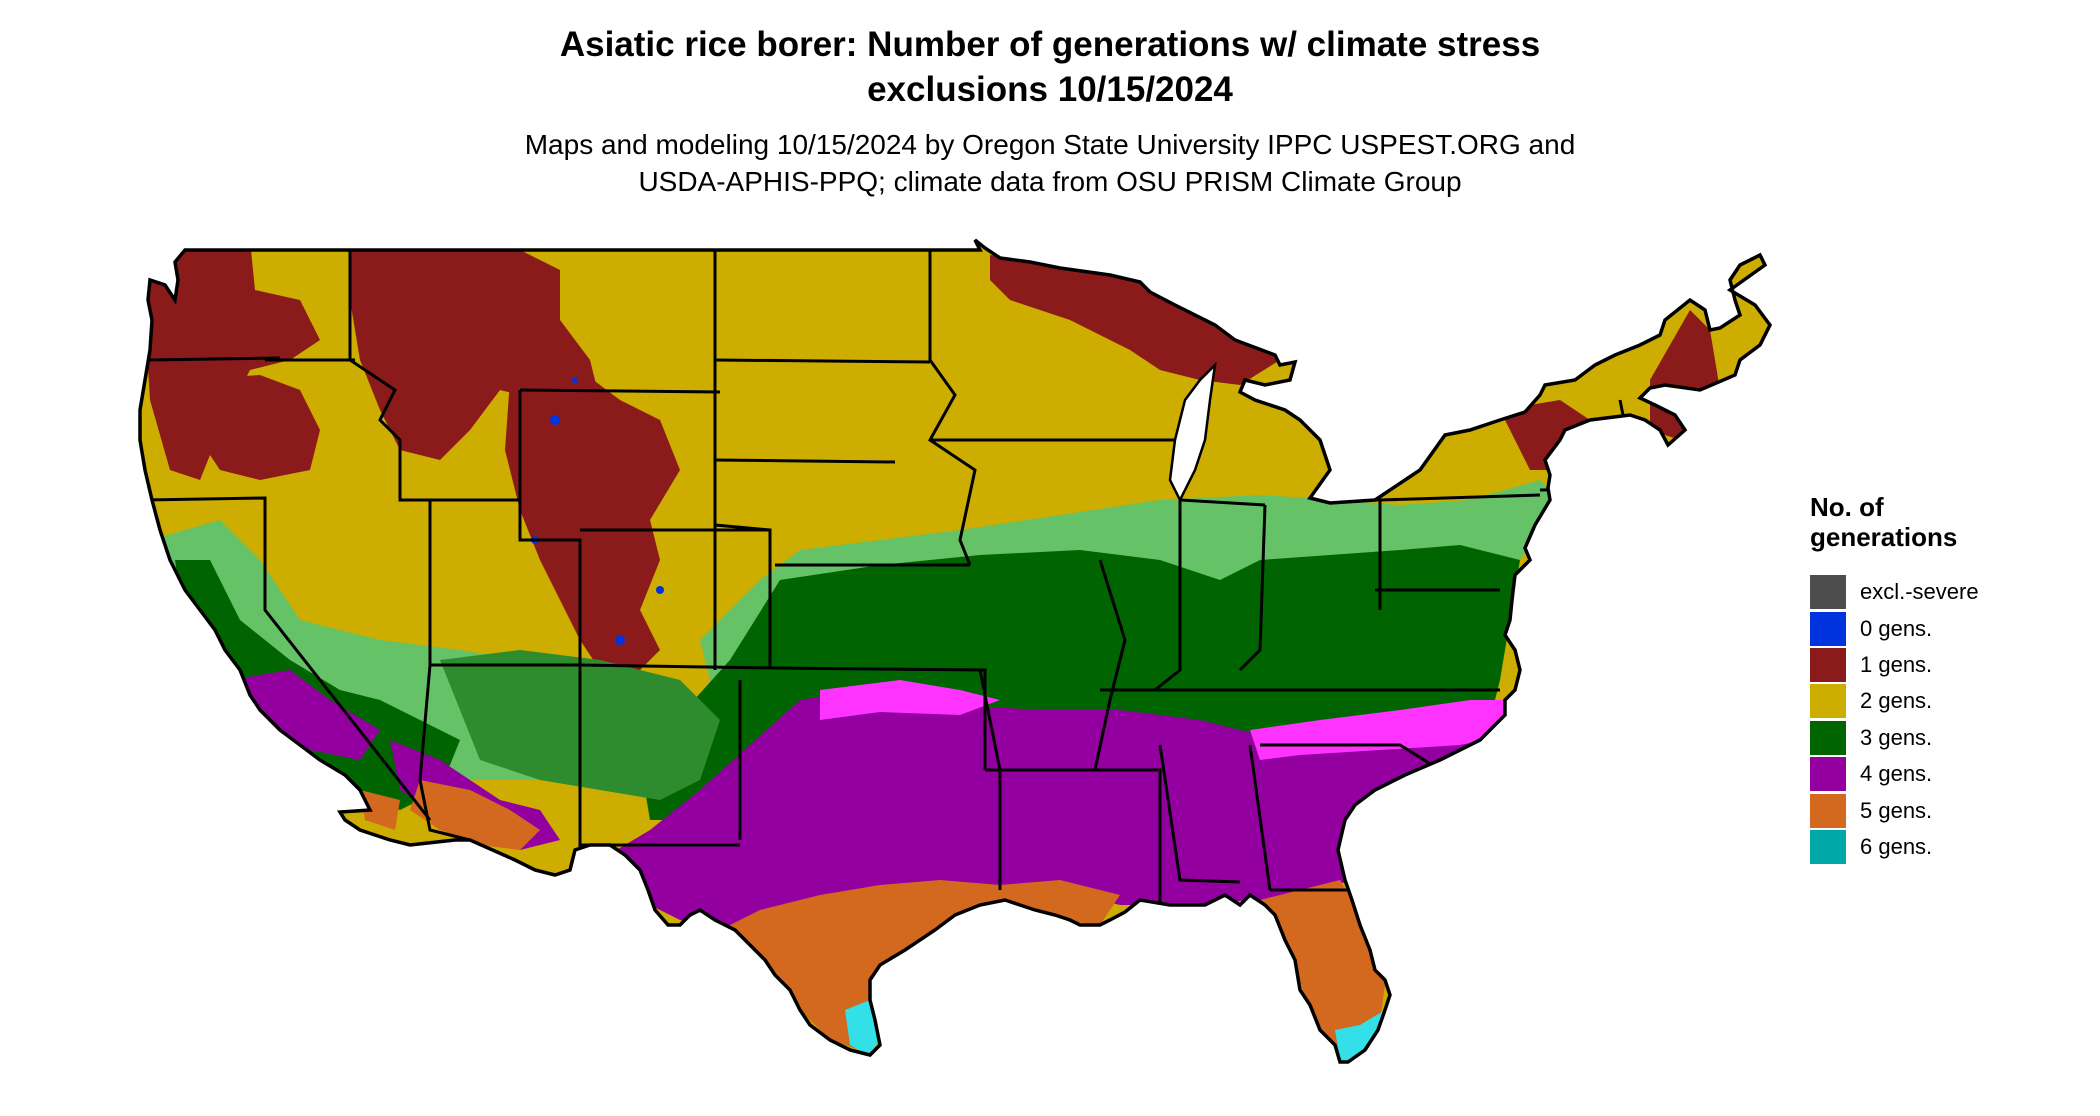  I want to click on legend-item: 1 gens., so click(1940, 665).